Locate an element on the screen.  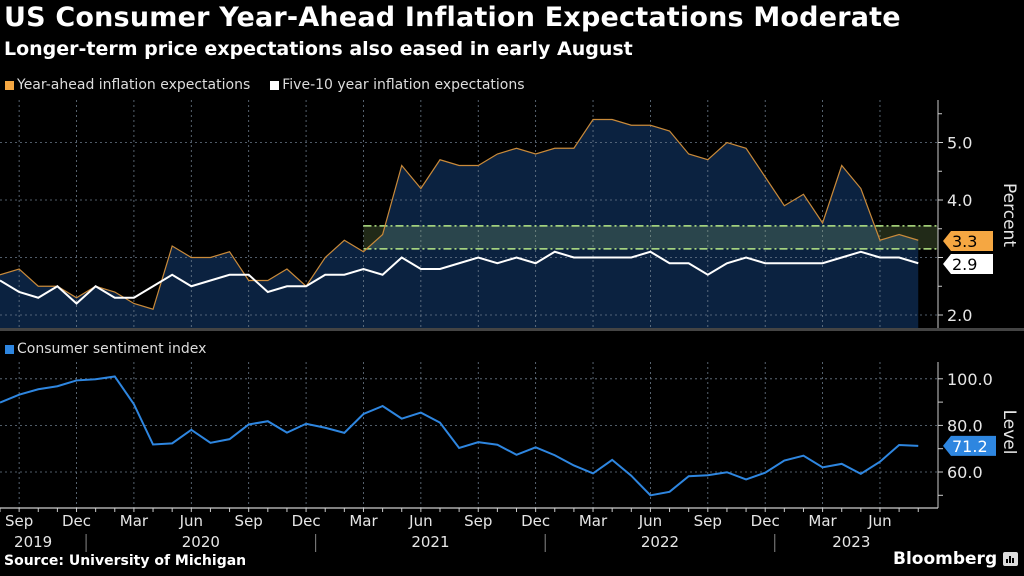
bloomberg-logo: Bloomberg is located at coordinates (956, 559).